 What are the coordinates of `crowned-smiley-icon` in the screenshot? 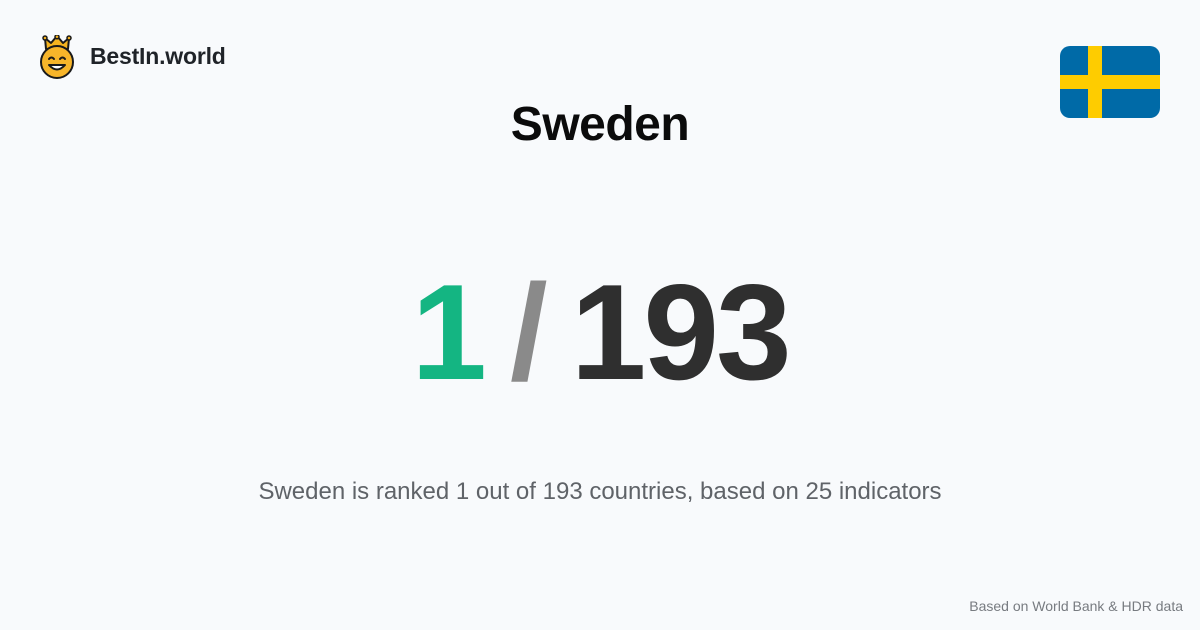 It's located at (57, 57).